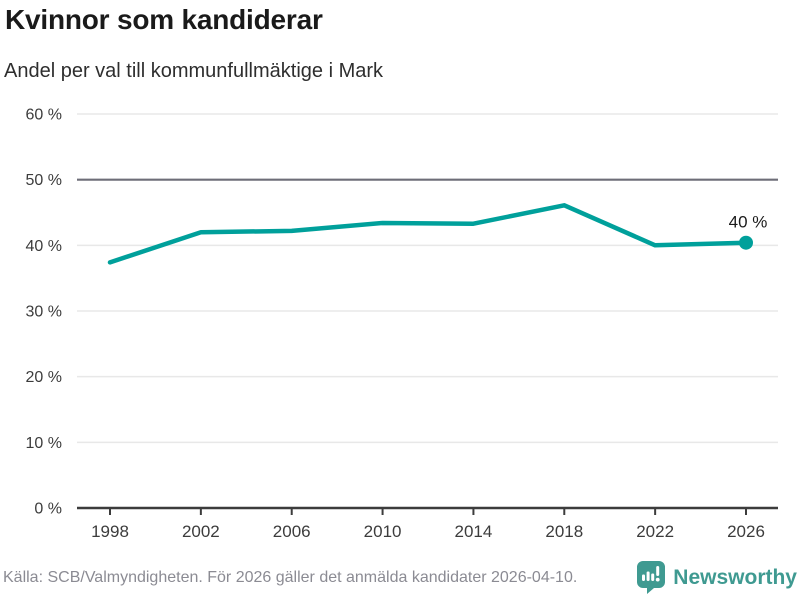 Image resolution: width=800 pixels, height=600 pixels. Describe the element at coordinates (292, 531) in the screenshot. I see `x-axis-label: 2006` at that location.